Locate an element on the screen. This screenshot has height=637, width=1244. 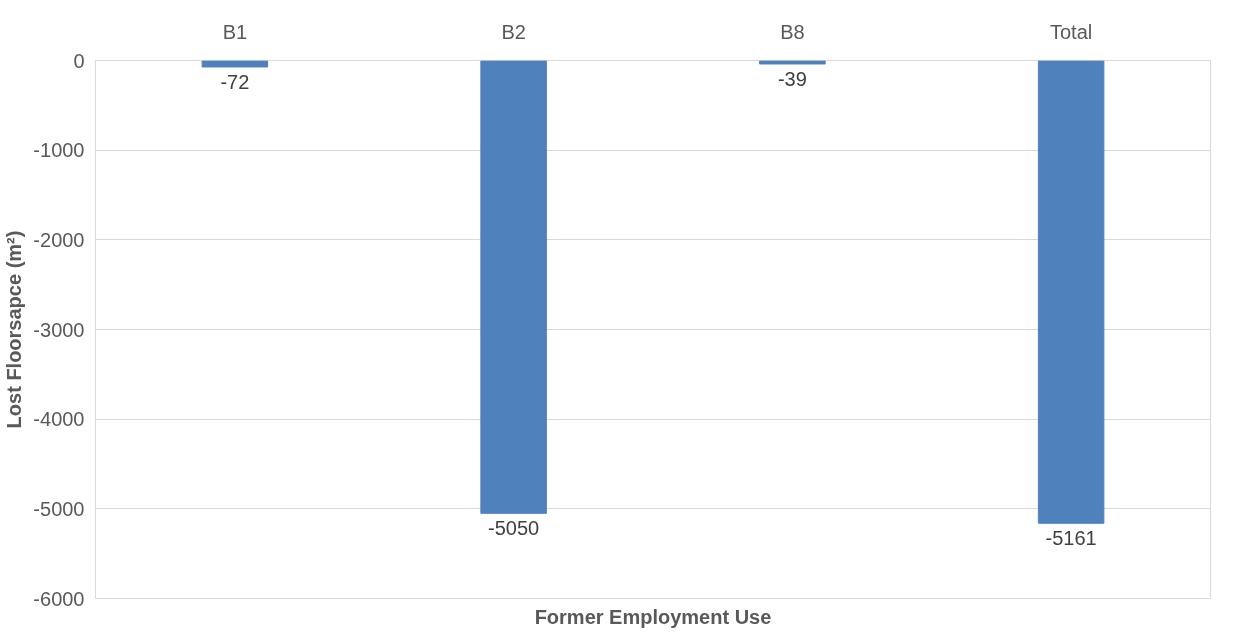
x-tick-label: B2 is located at coordinates (513, 31).